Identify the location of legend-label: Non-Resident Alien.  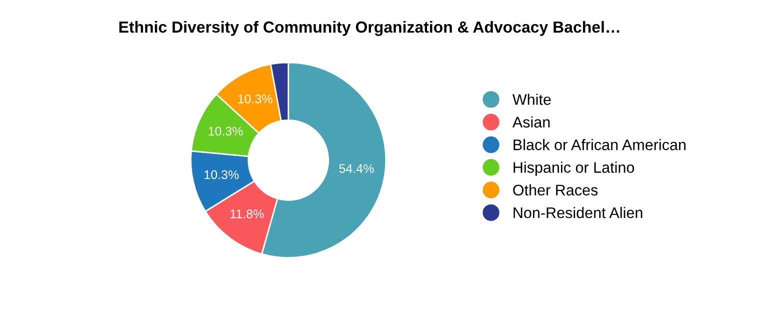
(578, 212).